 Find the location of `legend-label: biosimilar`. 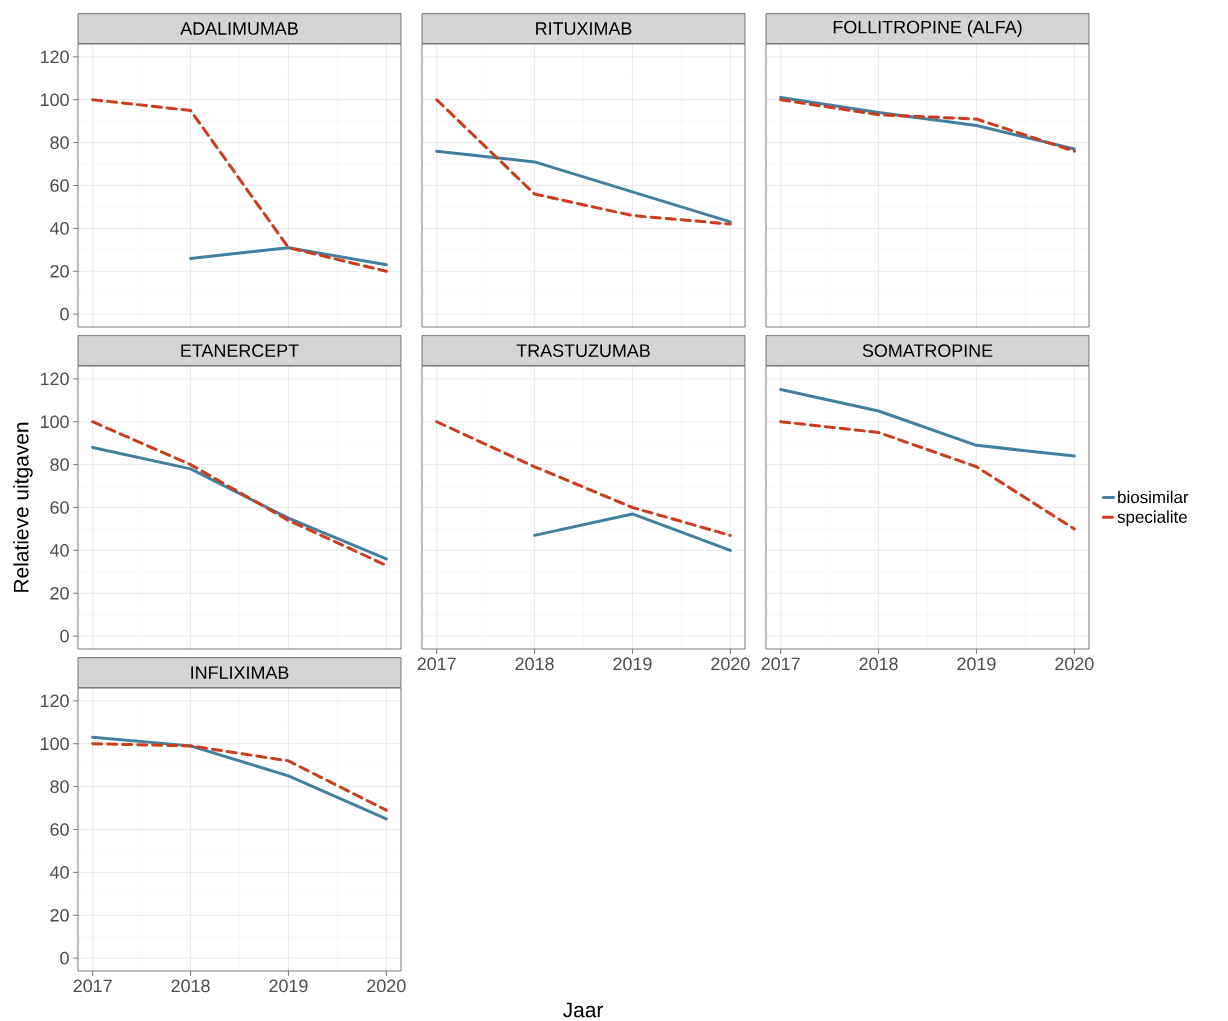

legend-label: biosimilar is located at coordinates (1153, 497).